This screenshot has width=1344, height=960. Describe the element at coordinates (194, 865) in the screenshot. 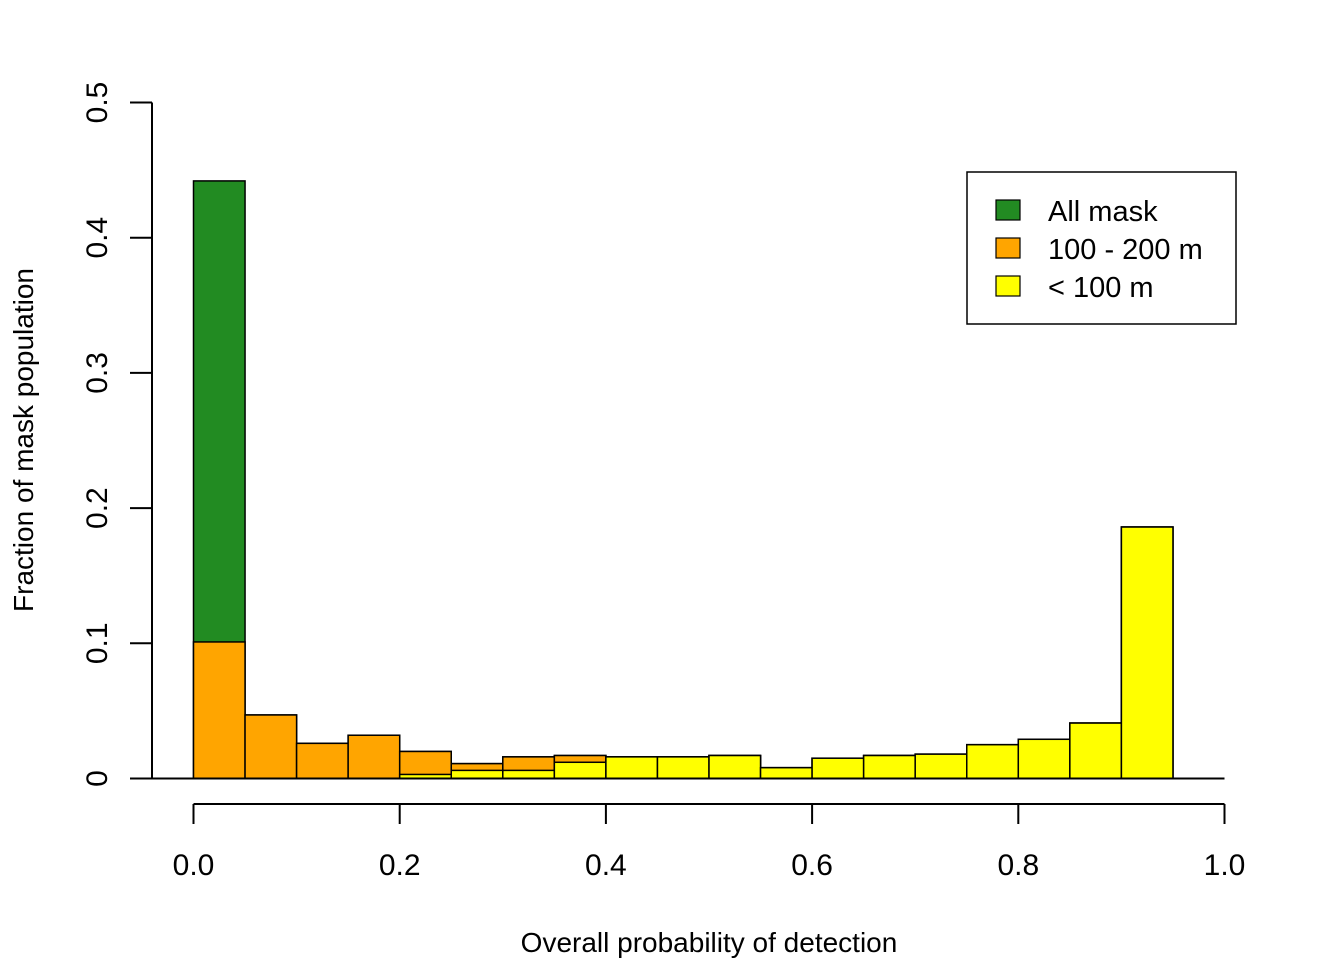

I see `x-tick-label-0: 0.0` at that location.